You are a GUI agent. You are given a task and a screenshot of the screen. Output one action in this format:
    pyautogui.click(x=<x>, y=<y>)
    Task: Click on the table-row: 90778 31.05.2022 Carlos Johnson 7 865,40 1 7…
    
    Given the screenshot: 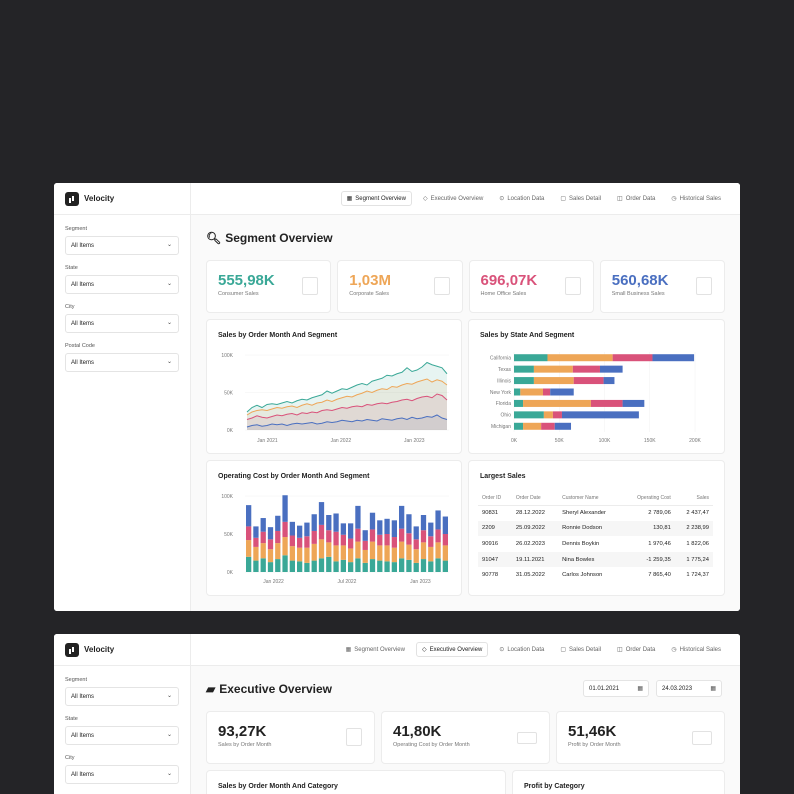 What is the action you would take?
    pyautogui.click(x=595, y=575)
    